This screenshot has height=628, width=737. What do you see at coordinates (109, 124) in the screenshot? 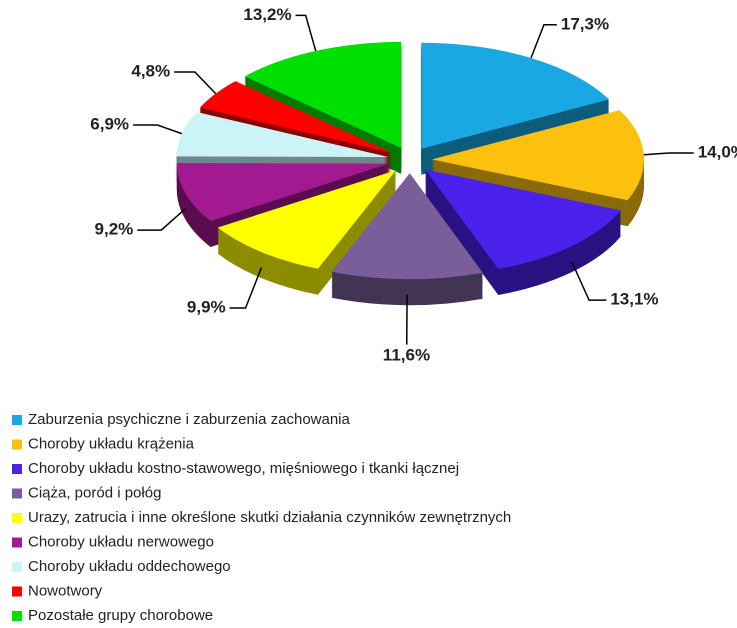
I see `value-label: 6,9%` at bounding box center [109, 124].